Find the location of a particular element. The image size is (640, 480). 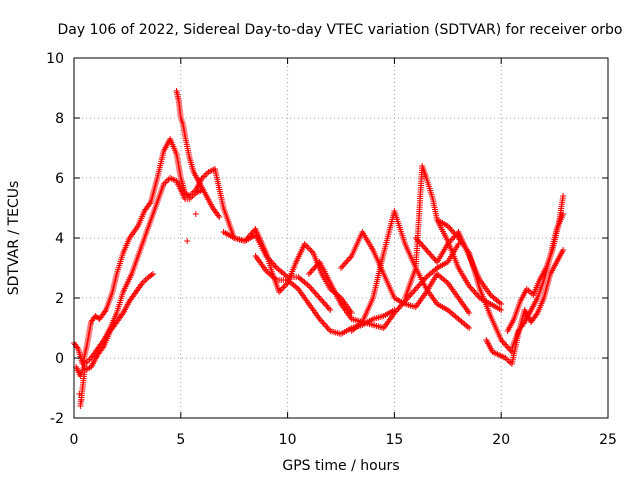

y-tick-label: -2 is located at coordinates (57, 419).